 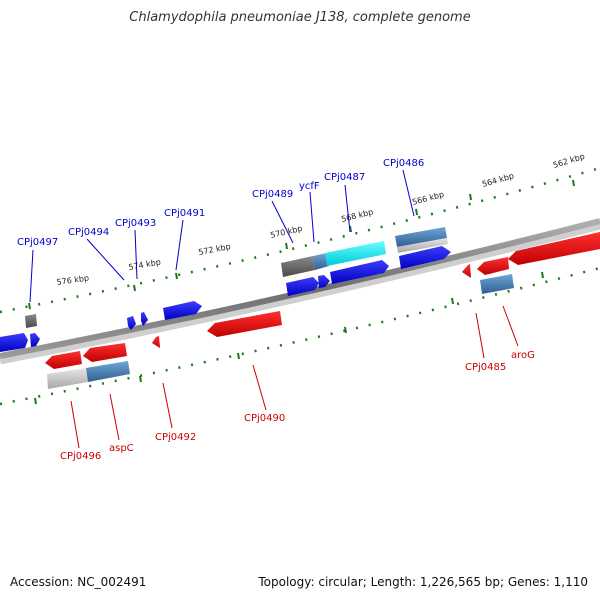 What do you see at coordinates (357, 215) in the screenshot?
I see `scale-label: 568 kbp` at bounding box center [357, 215].